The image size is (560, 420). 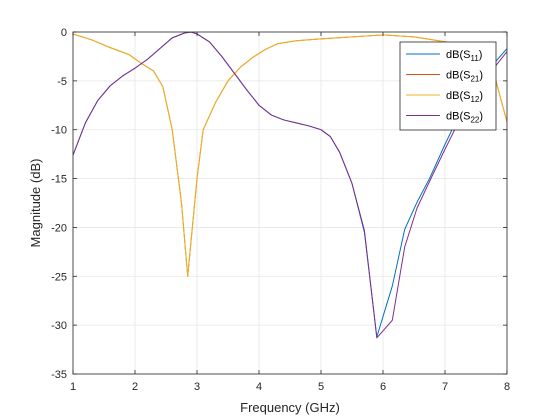 What do you see at coordinates (474, 120) in the screenshot?
I see `legend-label-subscript: 22` at bounding box center [474, 120].